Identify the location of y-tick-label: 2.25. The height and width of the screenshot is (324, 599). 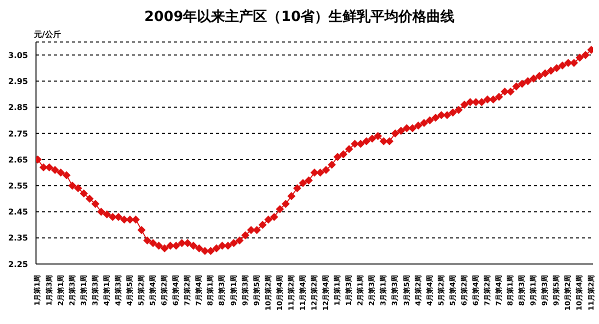
(18, 264).